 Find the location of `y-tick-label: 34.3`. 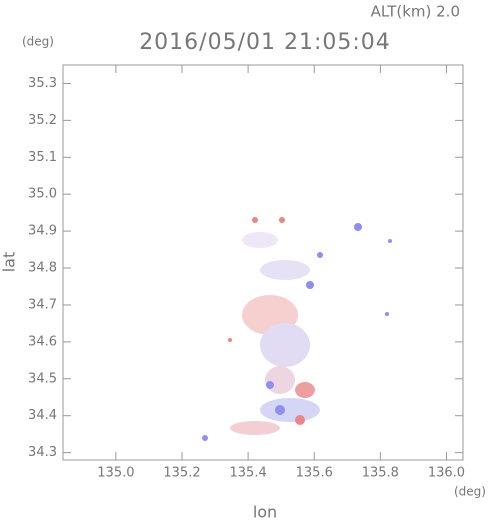

y-tick-label: 34.3 is located at coordinates (42, 452).